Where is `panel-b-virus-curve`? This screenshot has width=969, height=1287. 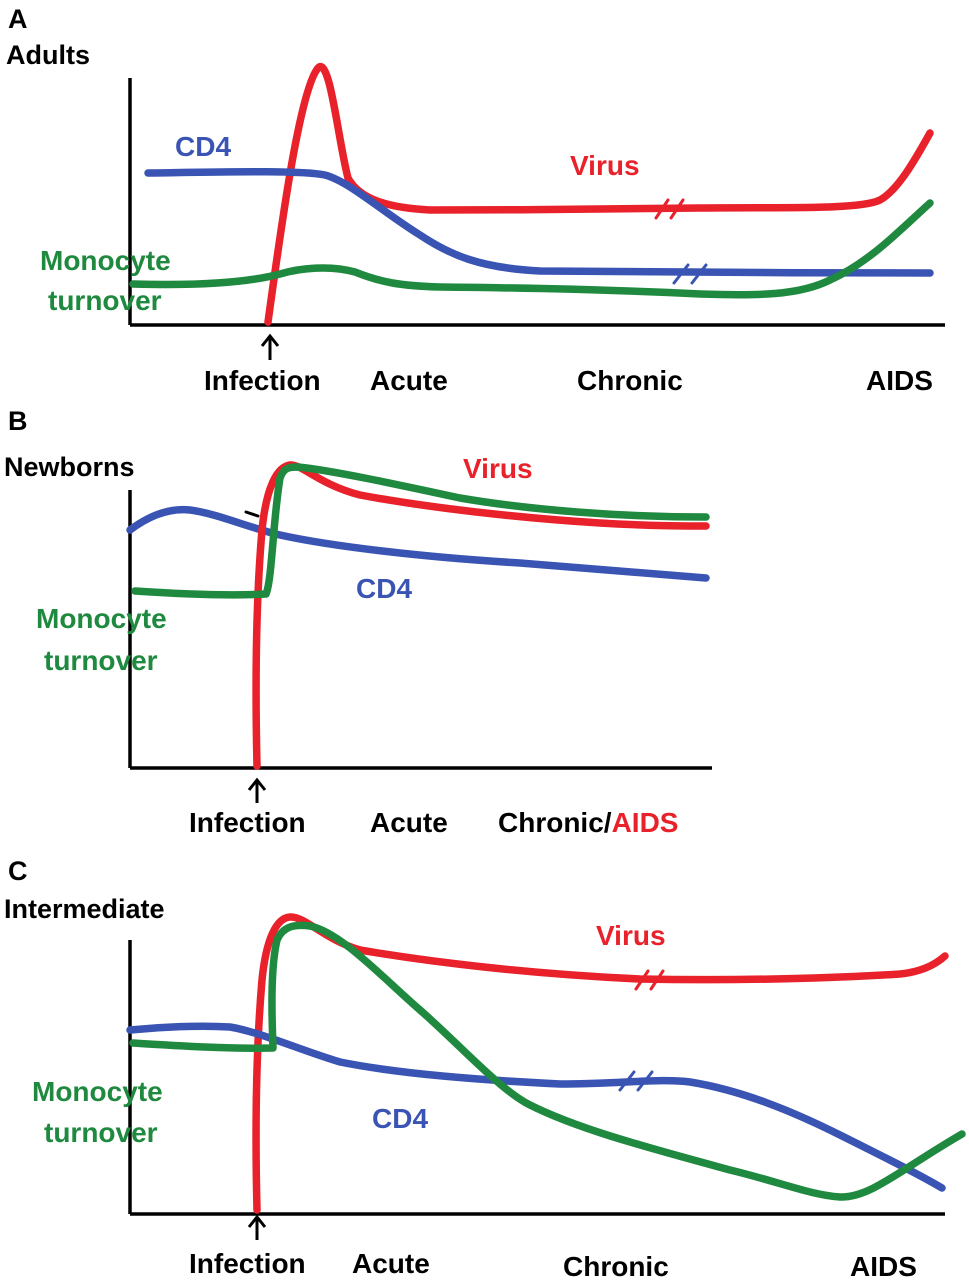
panel-b-virus-curve is located at coordinates (481, 615).